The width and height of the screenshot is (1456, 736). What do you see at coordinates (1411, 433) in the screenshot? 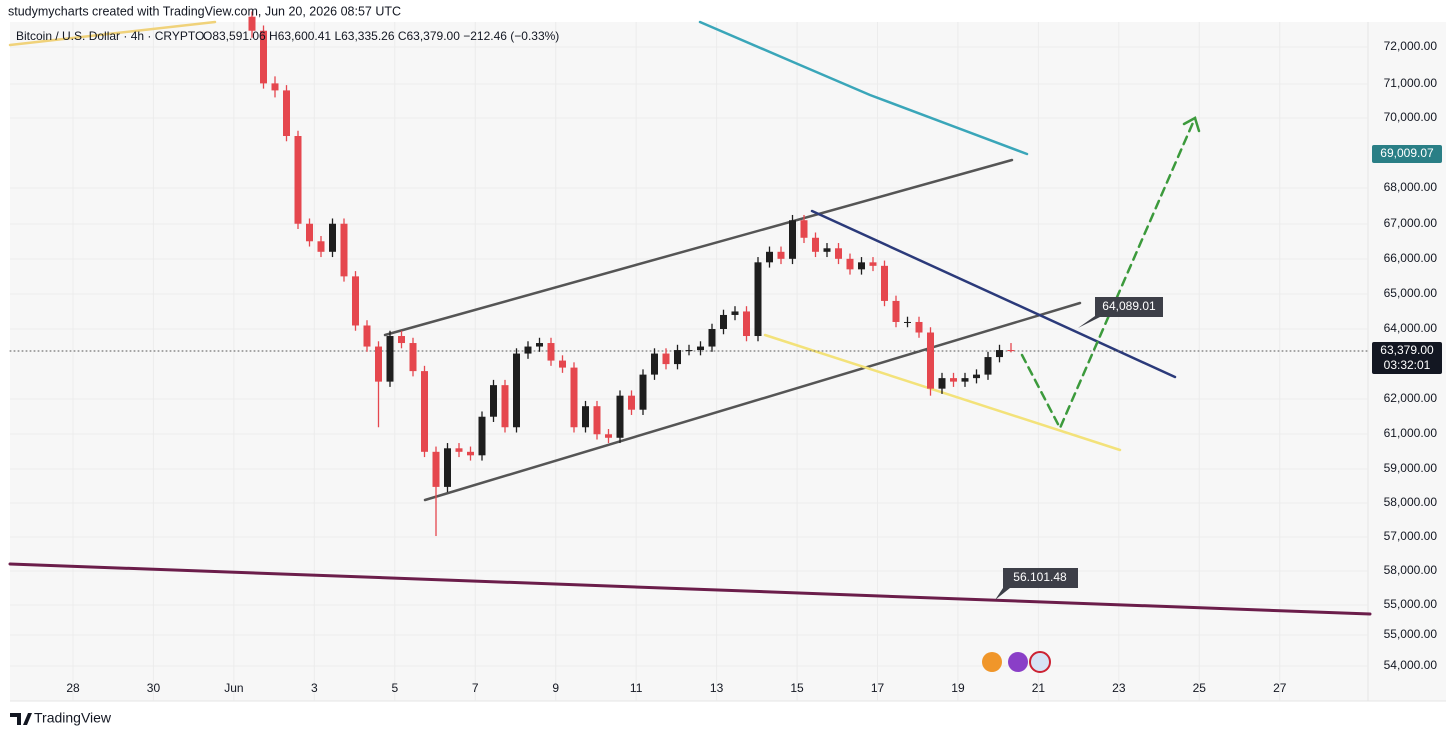
I see `y-tick-label: 61,000.00` at bounding box center [1411, 433].